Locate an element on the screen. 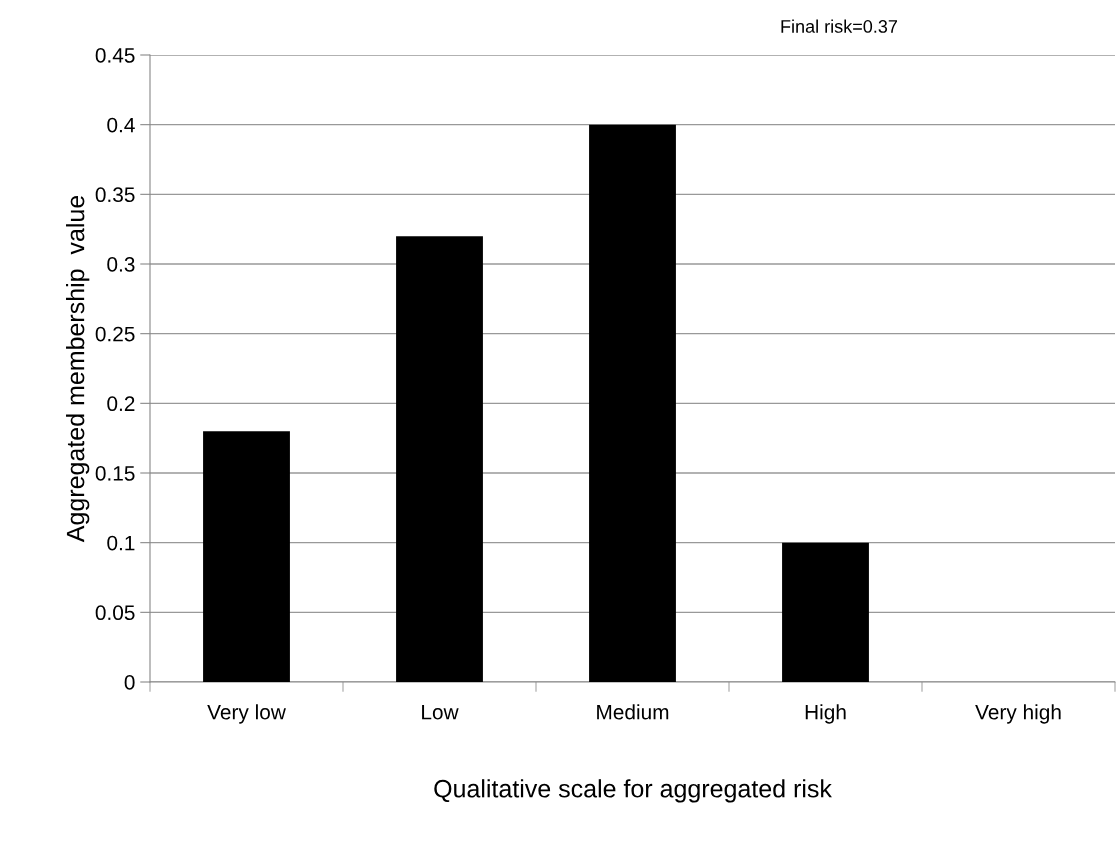  y-tick-label: 0.35 is located at coordinates (115, 195).